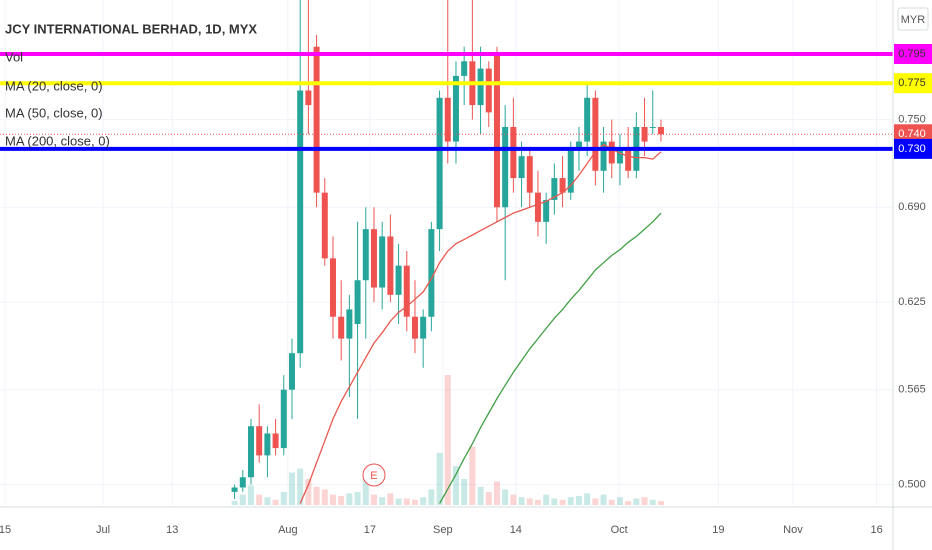 The width and height of the screenshot is (932, 550). Describe the element at coordinates (288, 530) in the screenshot. I see `x-tick-label: Aug` at that location.